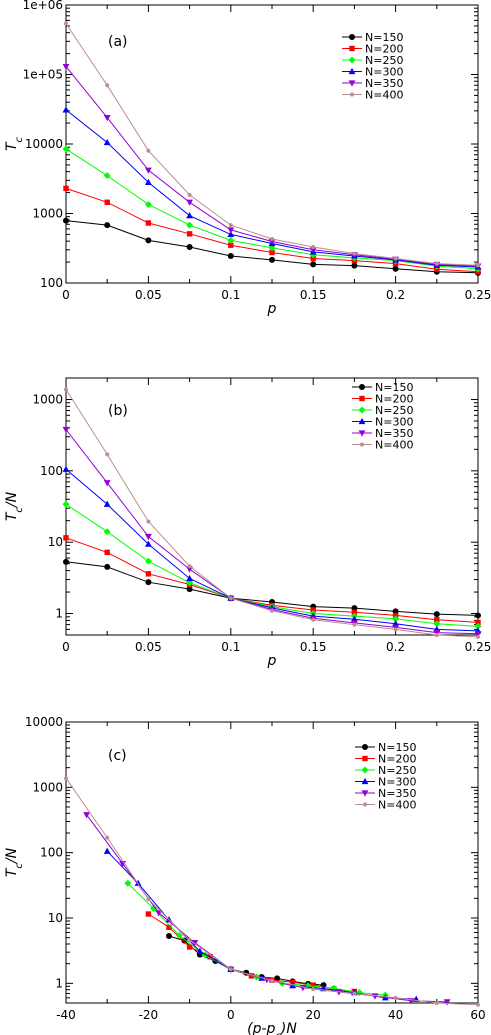  Describe the element at coordinates (394, 445) in the screenshot. I see `legend-label: N=400` at that location.